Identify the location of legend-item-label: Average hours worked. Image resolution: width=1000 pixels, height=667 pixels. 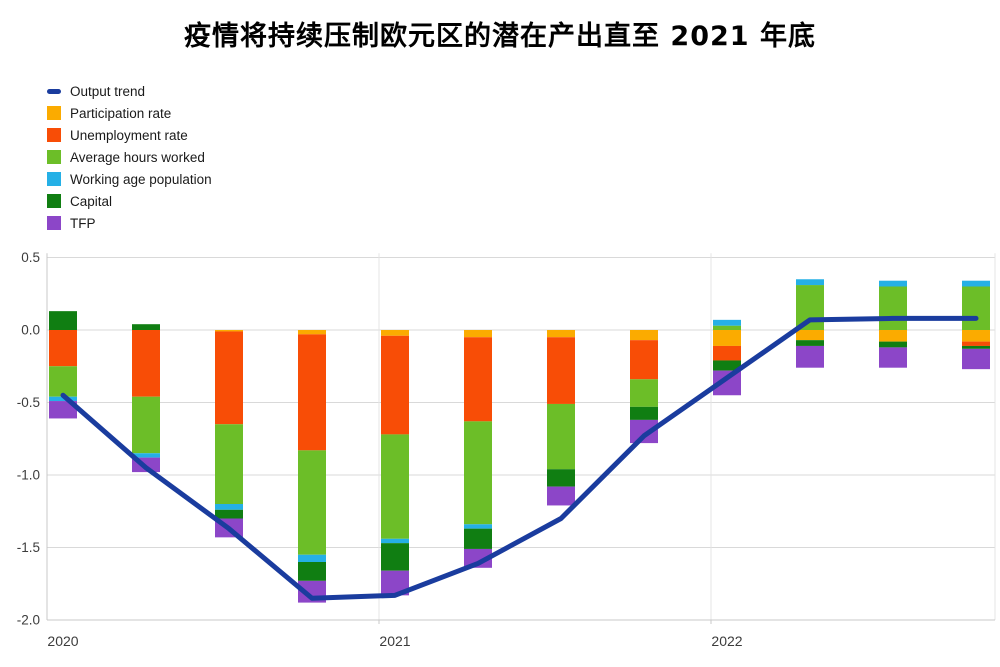
(137, 157).